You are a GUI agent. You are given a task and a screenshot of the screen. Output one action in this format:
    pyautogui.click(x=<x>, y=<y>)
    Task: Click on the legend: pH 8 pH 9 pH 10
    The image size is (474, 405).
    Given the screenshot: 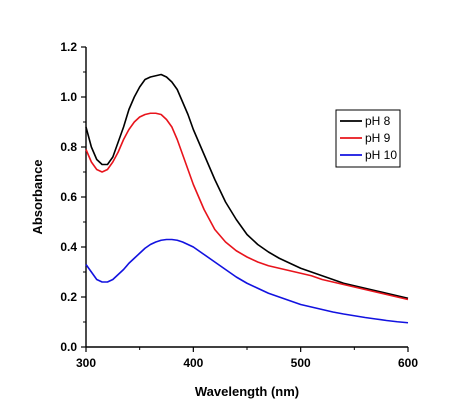 What is the action you would take?
    pyautogui.click(x=368, y=138)
    